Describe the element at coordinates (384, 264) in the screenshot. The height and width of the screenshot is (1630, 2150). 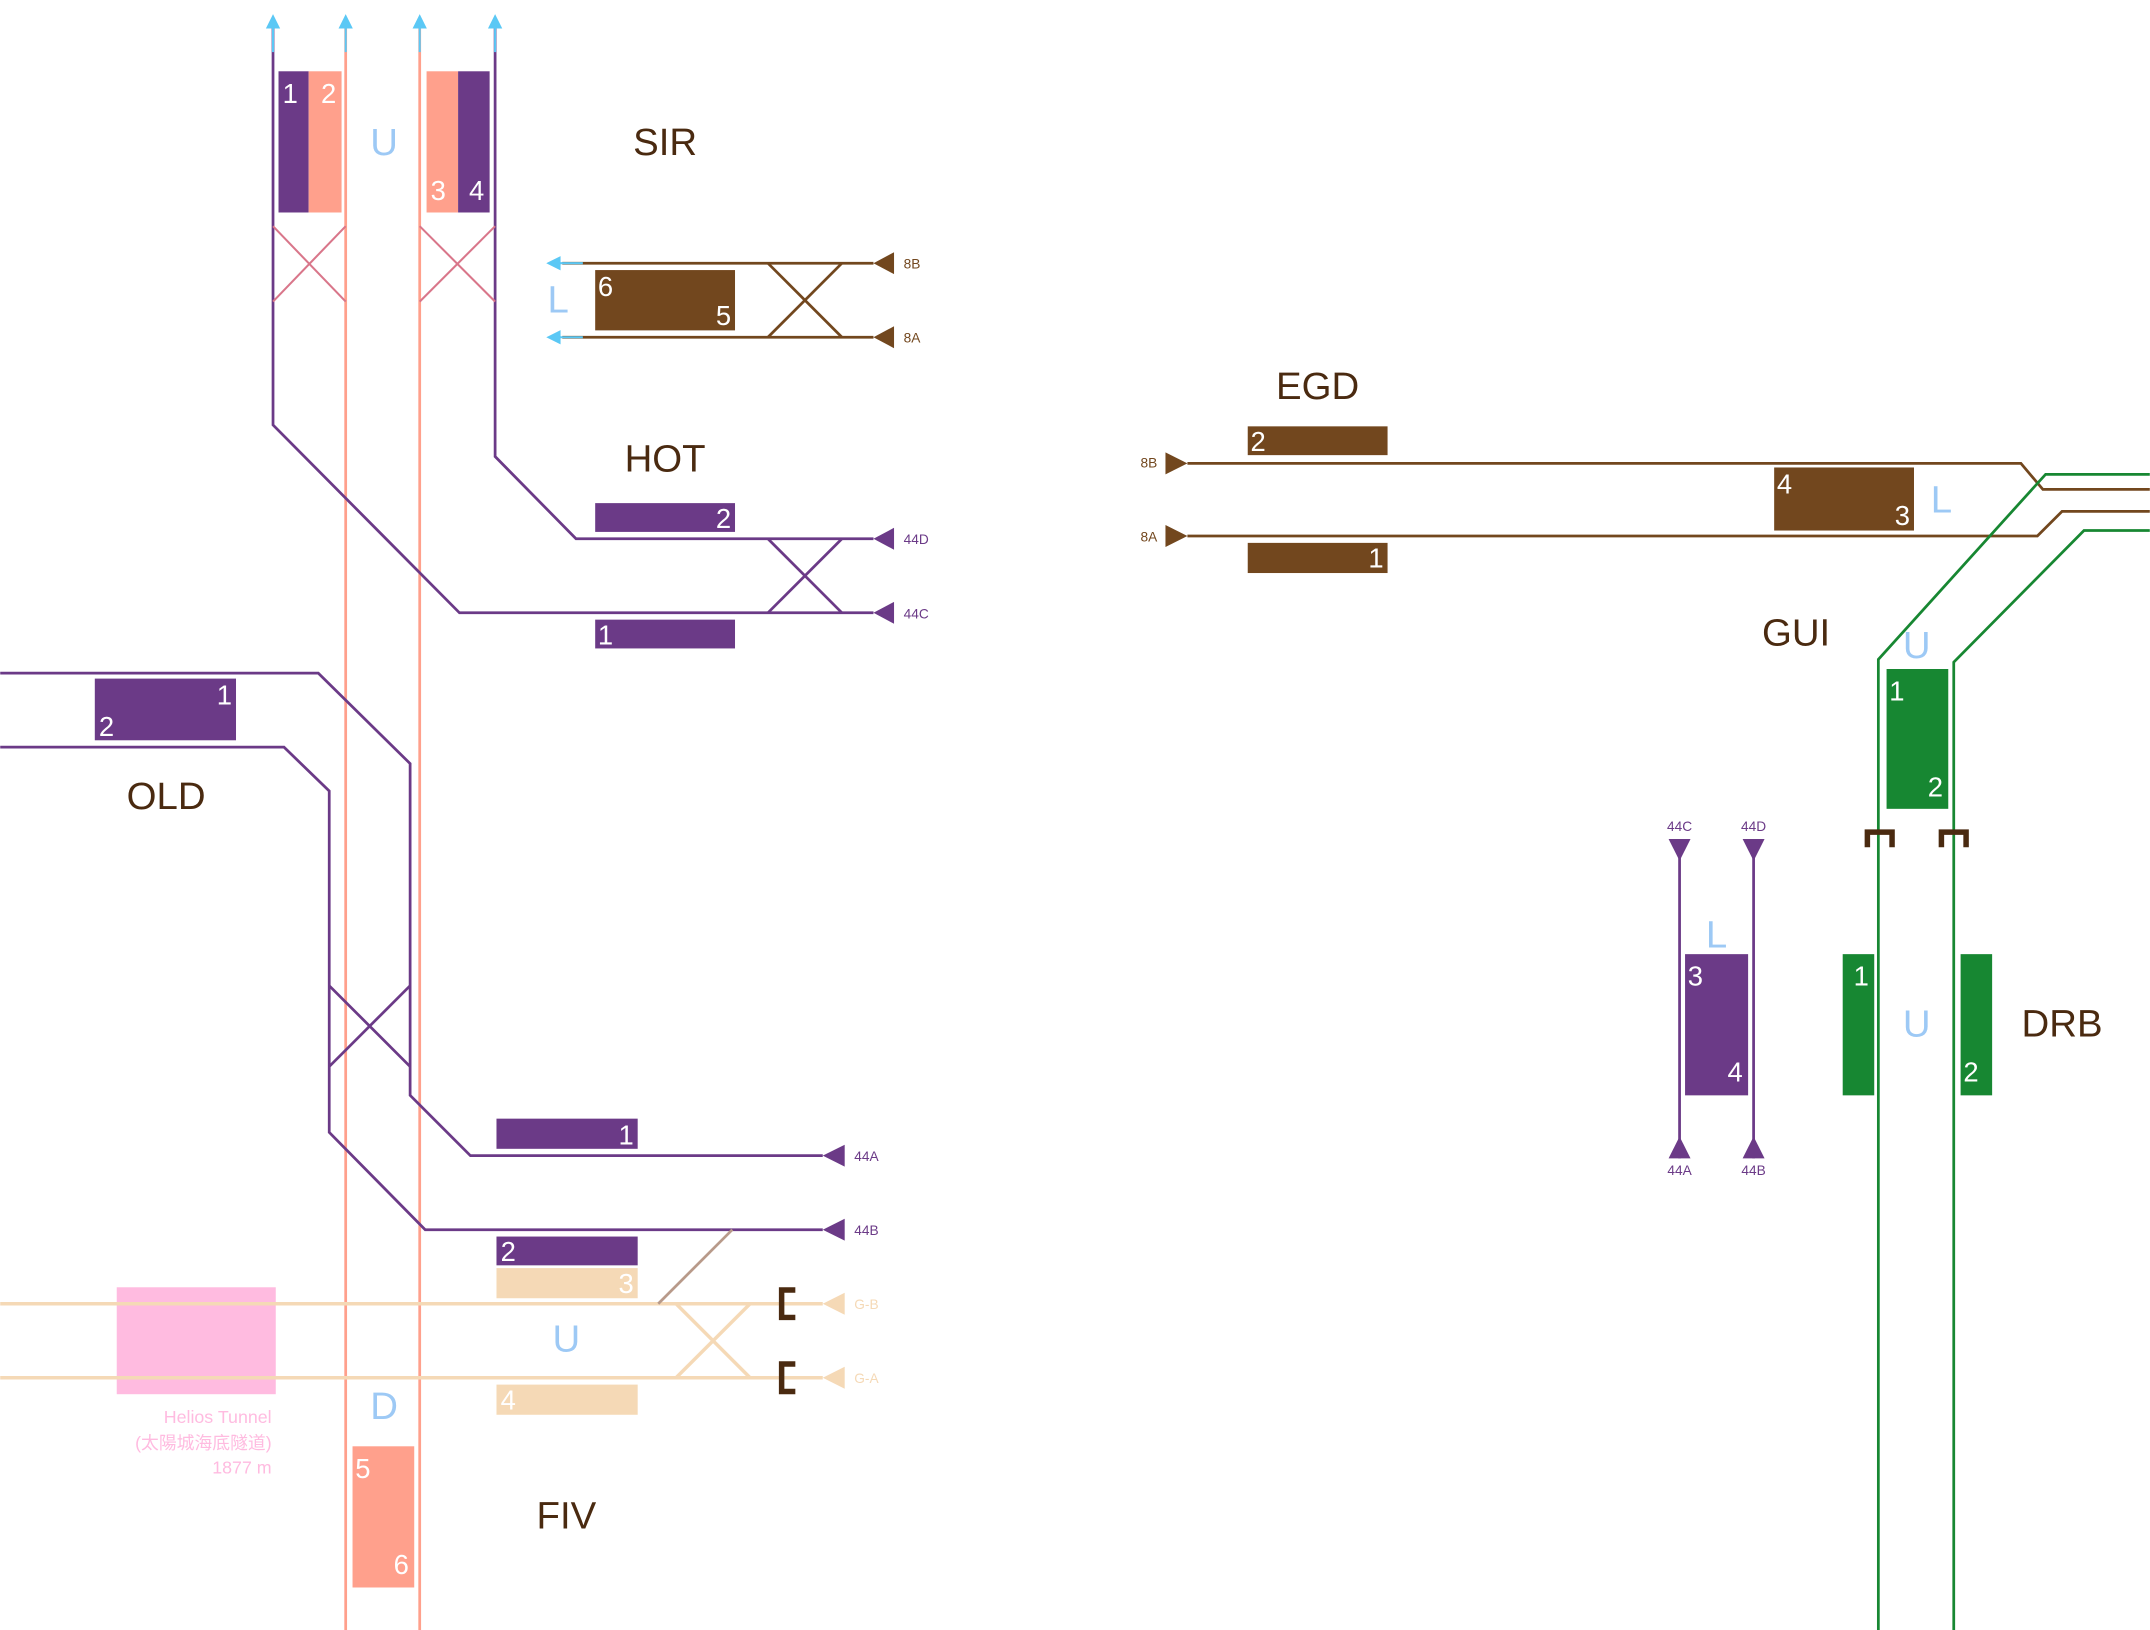
I see `crossovers-upper` at that location.